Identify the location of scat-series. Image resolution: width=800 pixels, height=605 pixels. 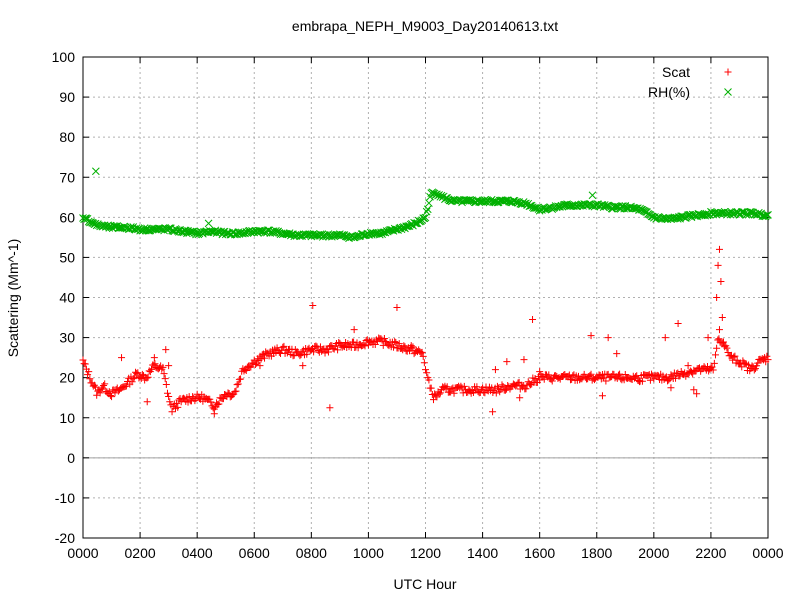
(425, 375).